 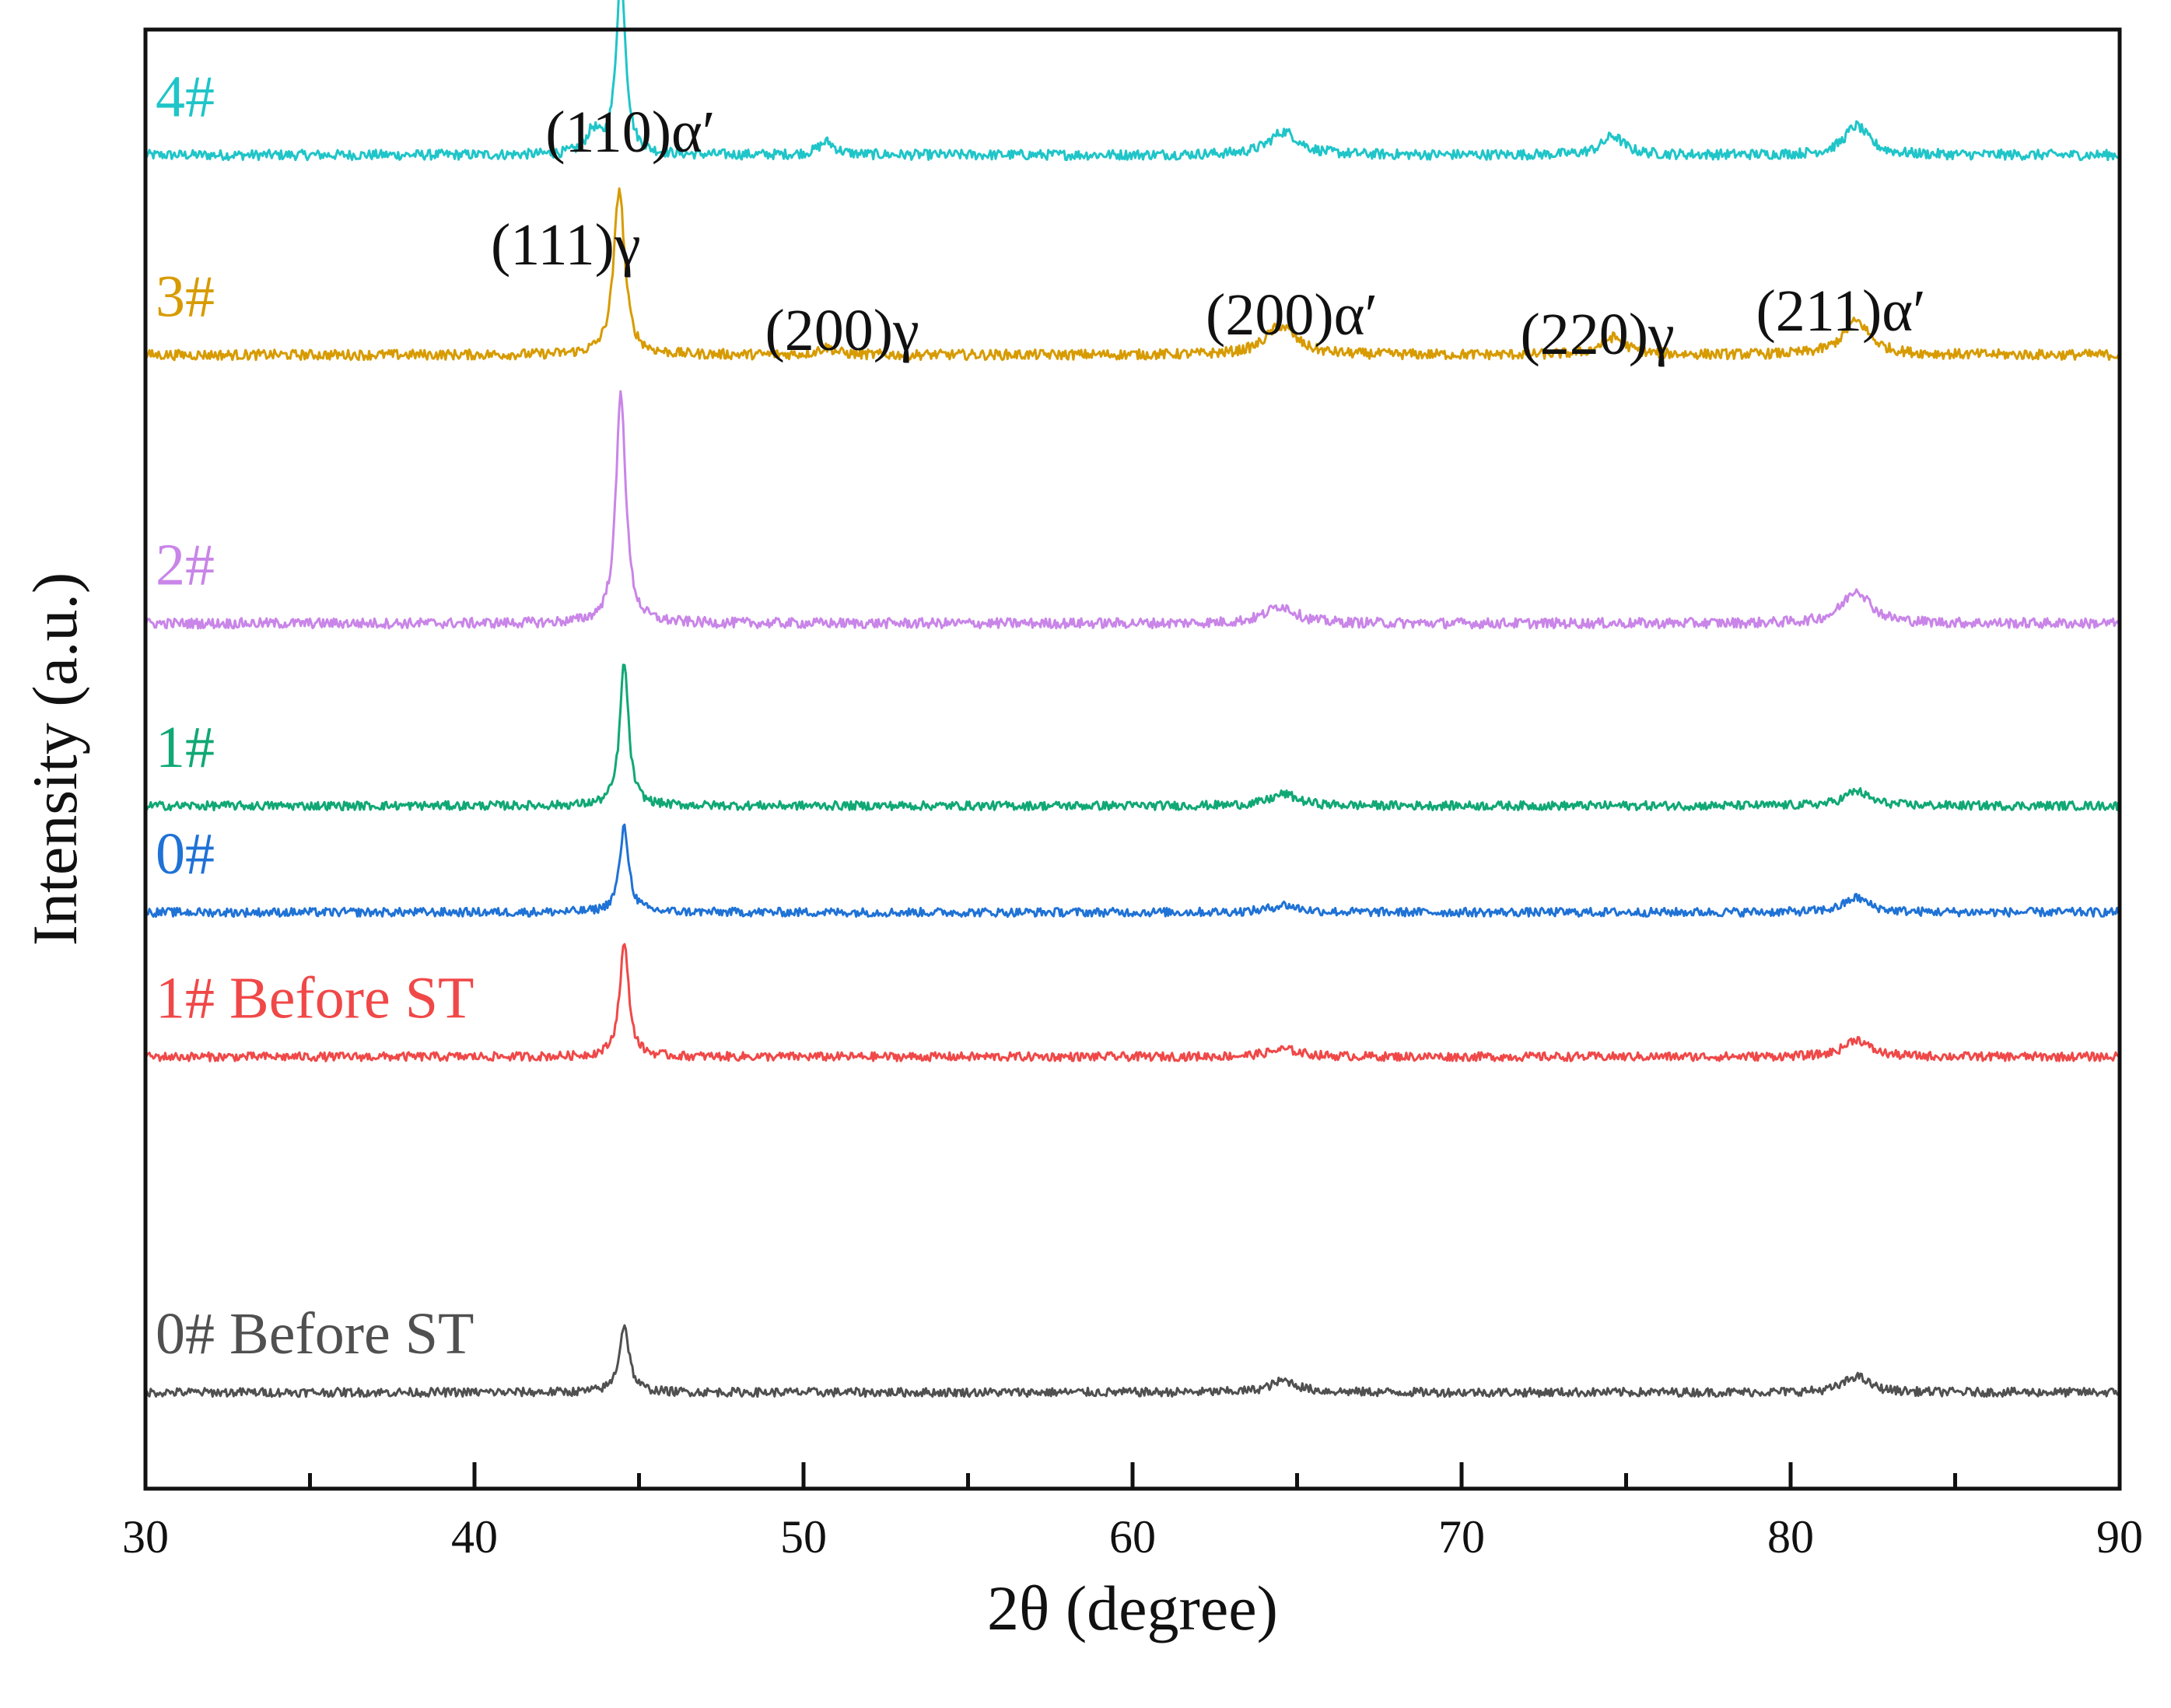 I want to click on series-label-6: 0# Before ST, so click(x=315, y=1334).